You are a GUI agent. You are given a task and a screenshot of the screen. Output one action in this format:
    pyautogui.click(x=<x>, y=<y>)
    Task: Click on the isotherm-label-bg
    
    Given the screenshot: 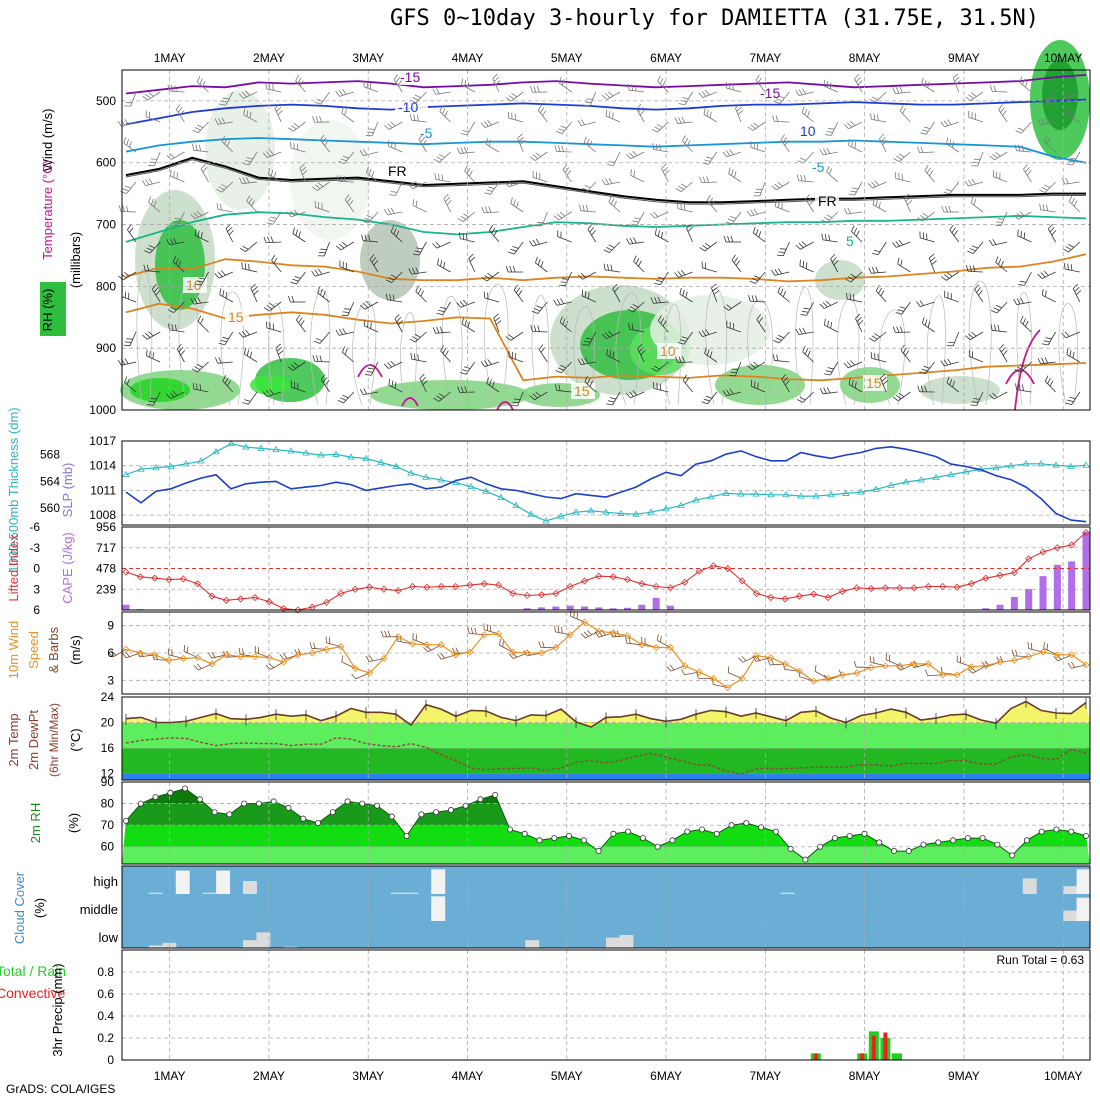 What is the action you would take?
    pyautogui.click(x=669, y=351)
    